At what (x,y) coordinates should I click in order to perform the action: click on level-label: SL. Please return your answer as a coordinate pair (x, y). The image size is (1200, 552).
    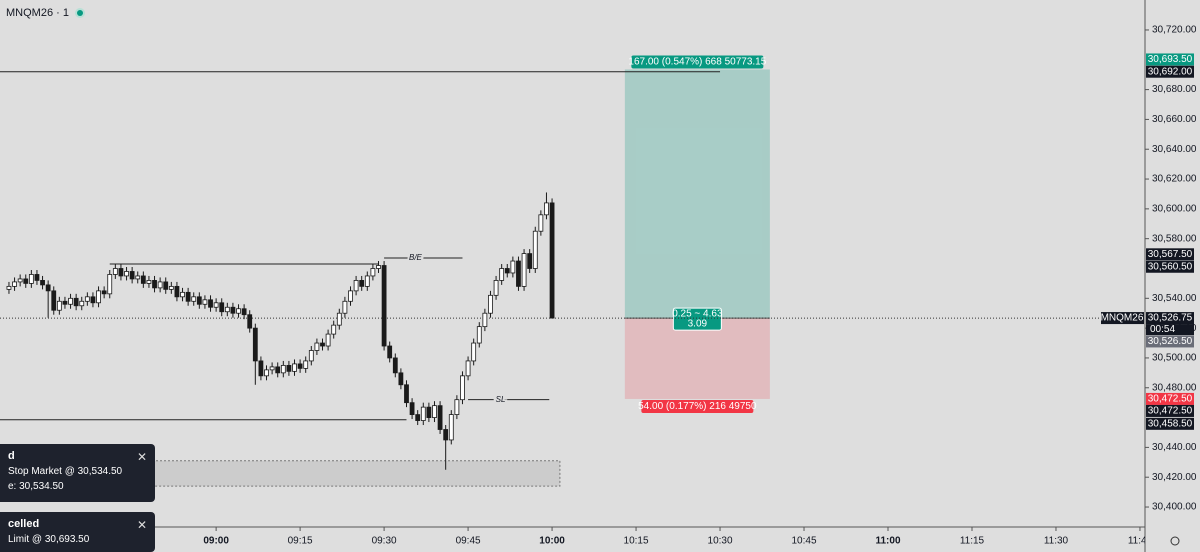
    Looking at the image, I should click on (501, 399).